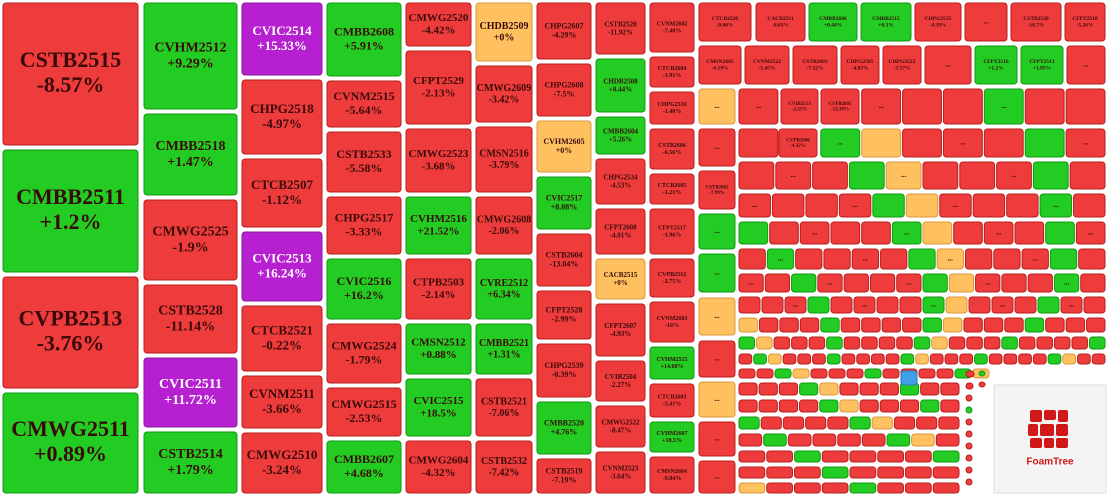 Image resolution: width=1110 pixels, height=496 pixels. Describe the element at coordinates (282, 329) in the screenshot. I see `tile-code: CTCB2521` at that location.